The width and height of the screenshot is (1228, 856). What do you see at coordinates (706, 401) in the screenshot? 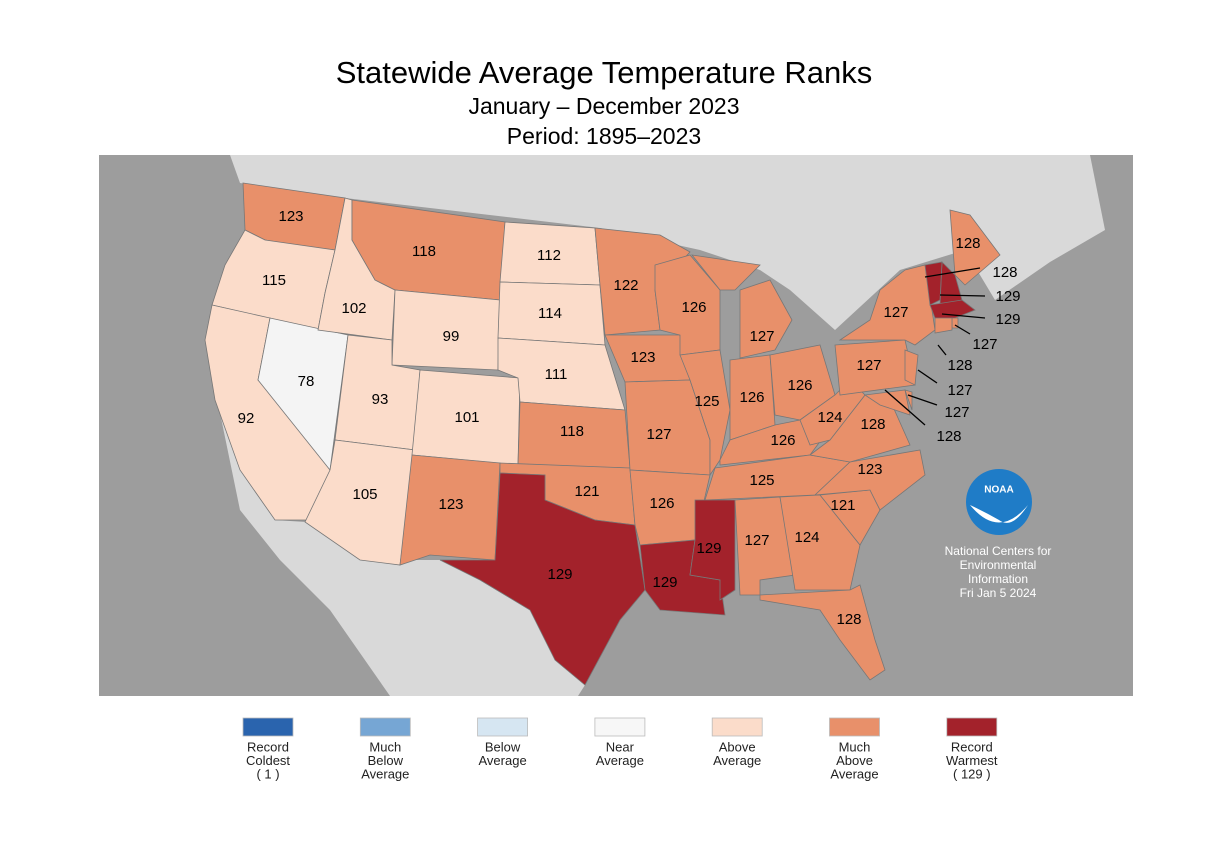
I see `state-rank: 125` at bounding box center [706, 401].